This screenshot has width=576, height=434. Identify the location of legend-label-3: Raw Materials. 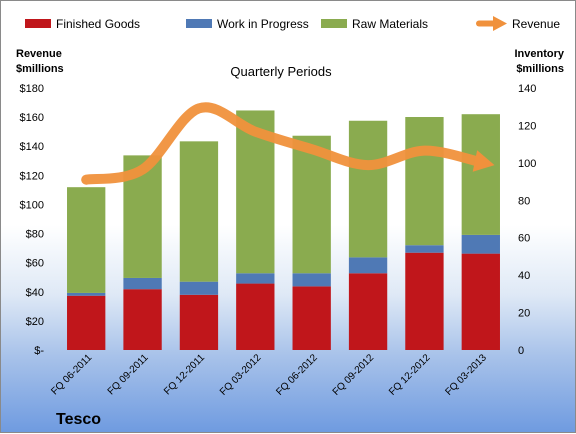
(390, 24).